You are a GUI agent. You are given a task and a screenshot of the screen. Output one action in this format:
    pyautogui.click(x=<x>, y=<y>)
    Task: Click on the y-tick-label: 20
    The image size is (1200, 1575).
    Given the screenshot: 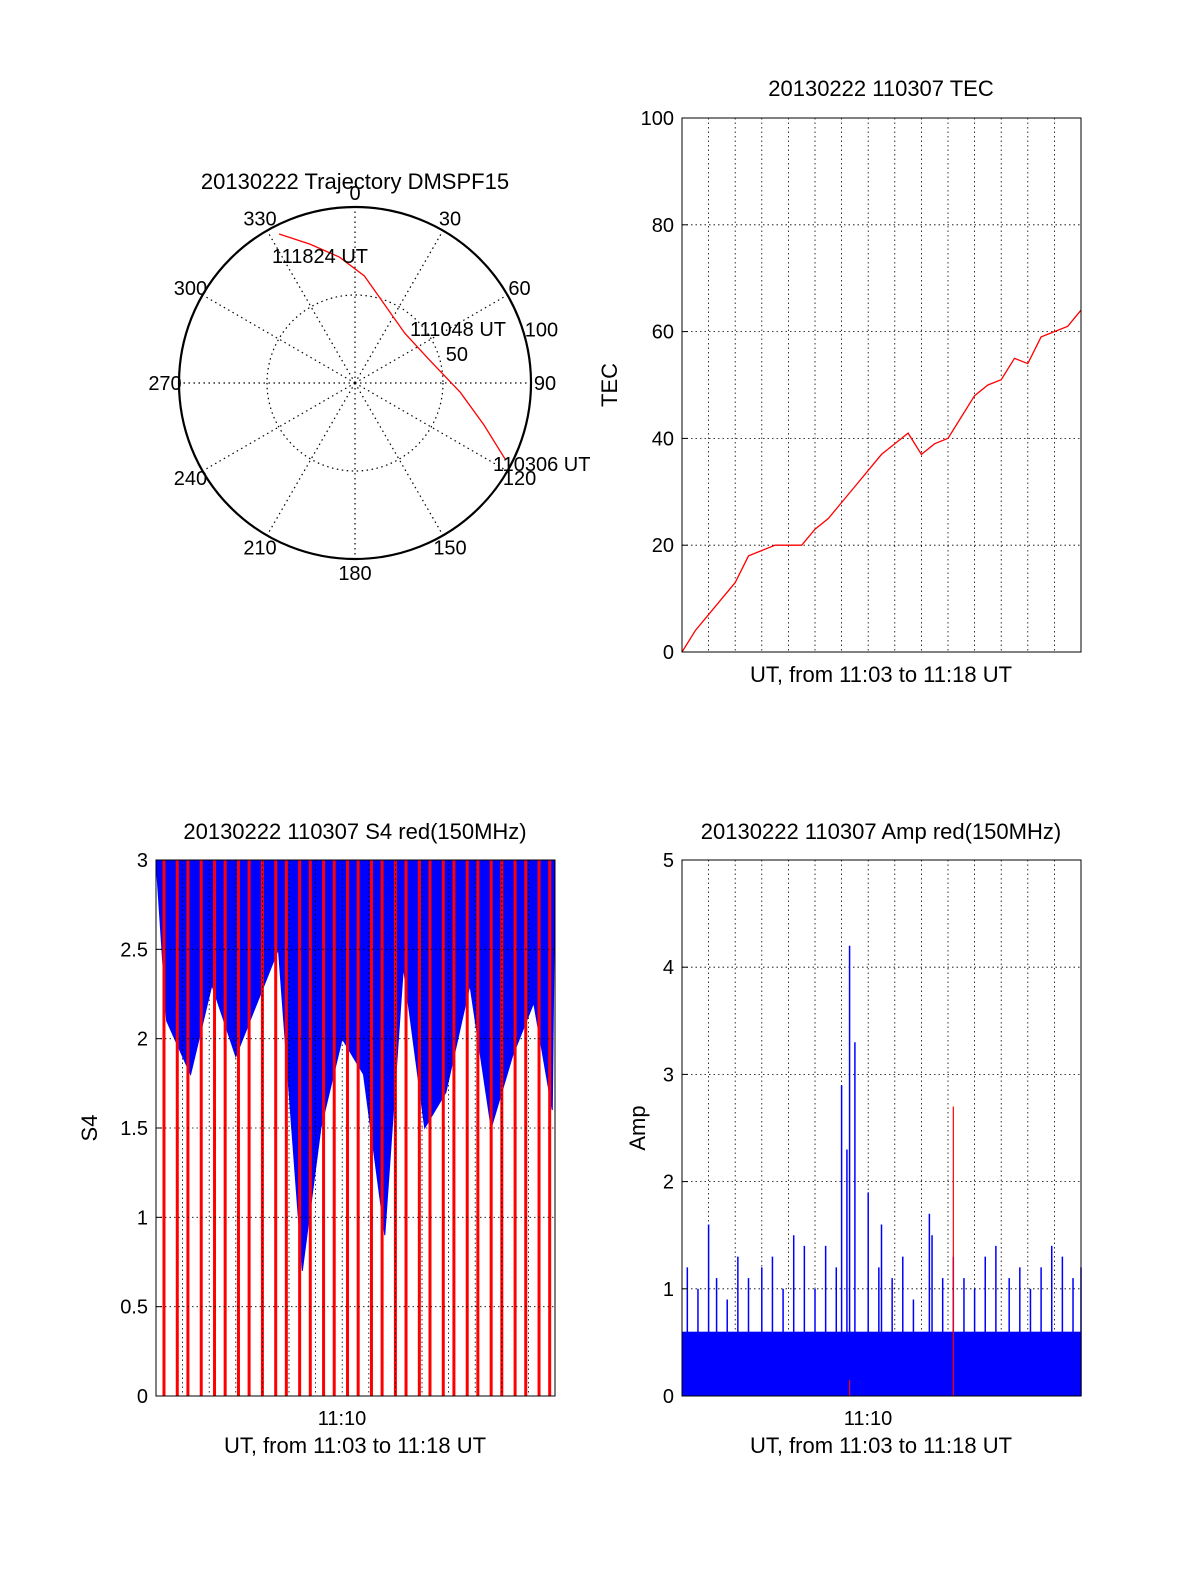 What is the action you would take?
    pyautogui.click(x=663, y=546)
    